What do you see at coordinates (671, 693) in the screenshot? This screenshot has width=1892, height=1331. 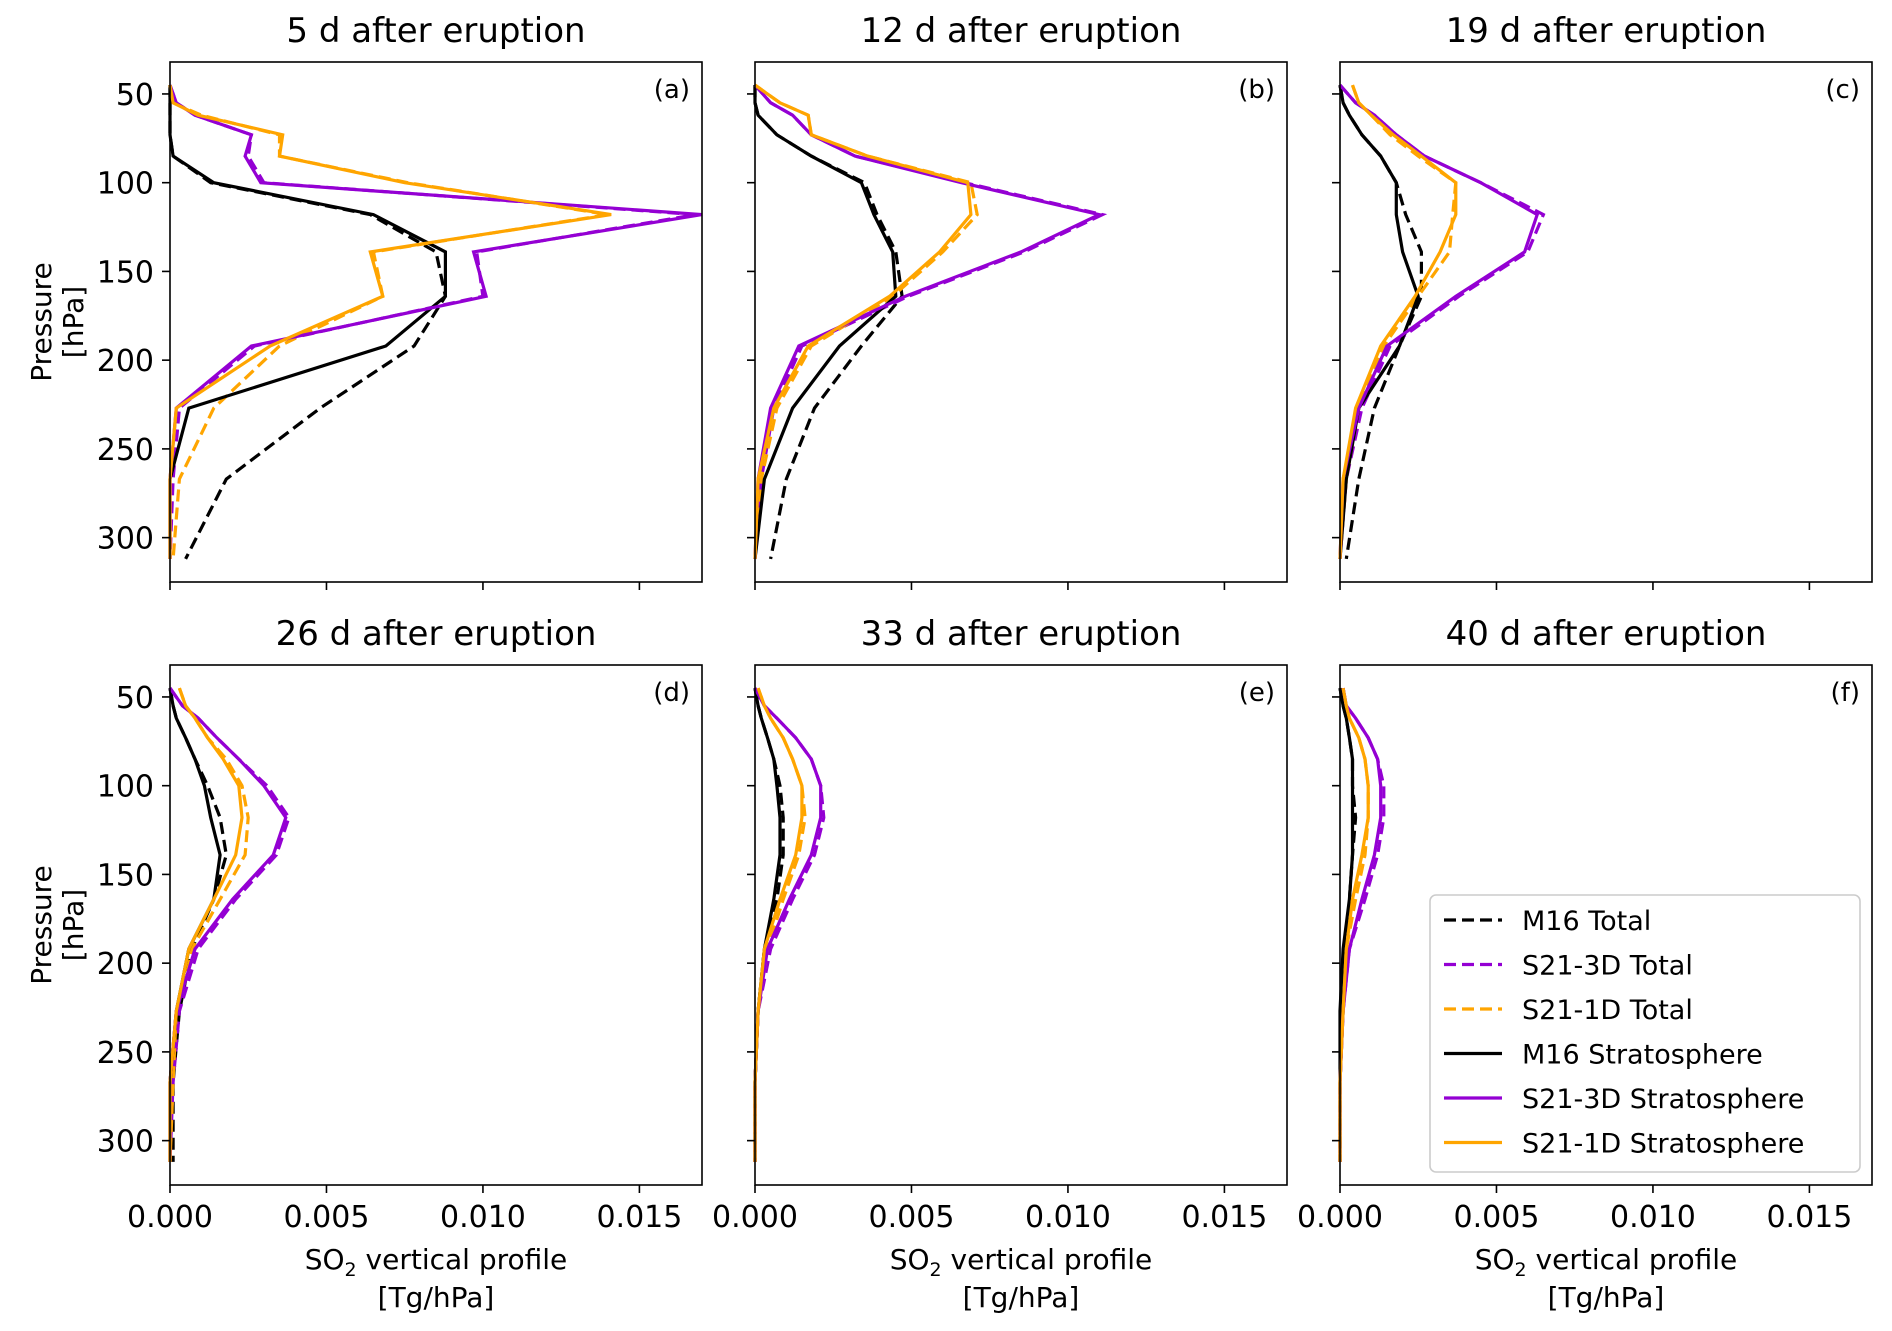 I see `panel-label: (d)` at bounding box center [671, 693].